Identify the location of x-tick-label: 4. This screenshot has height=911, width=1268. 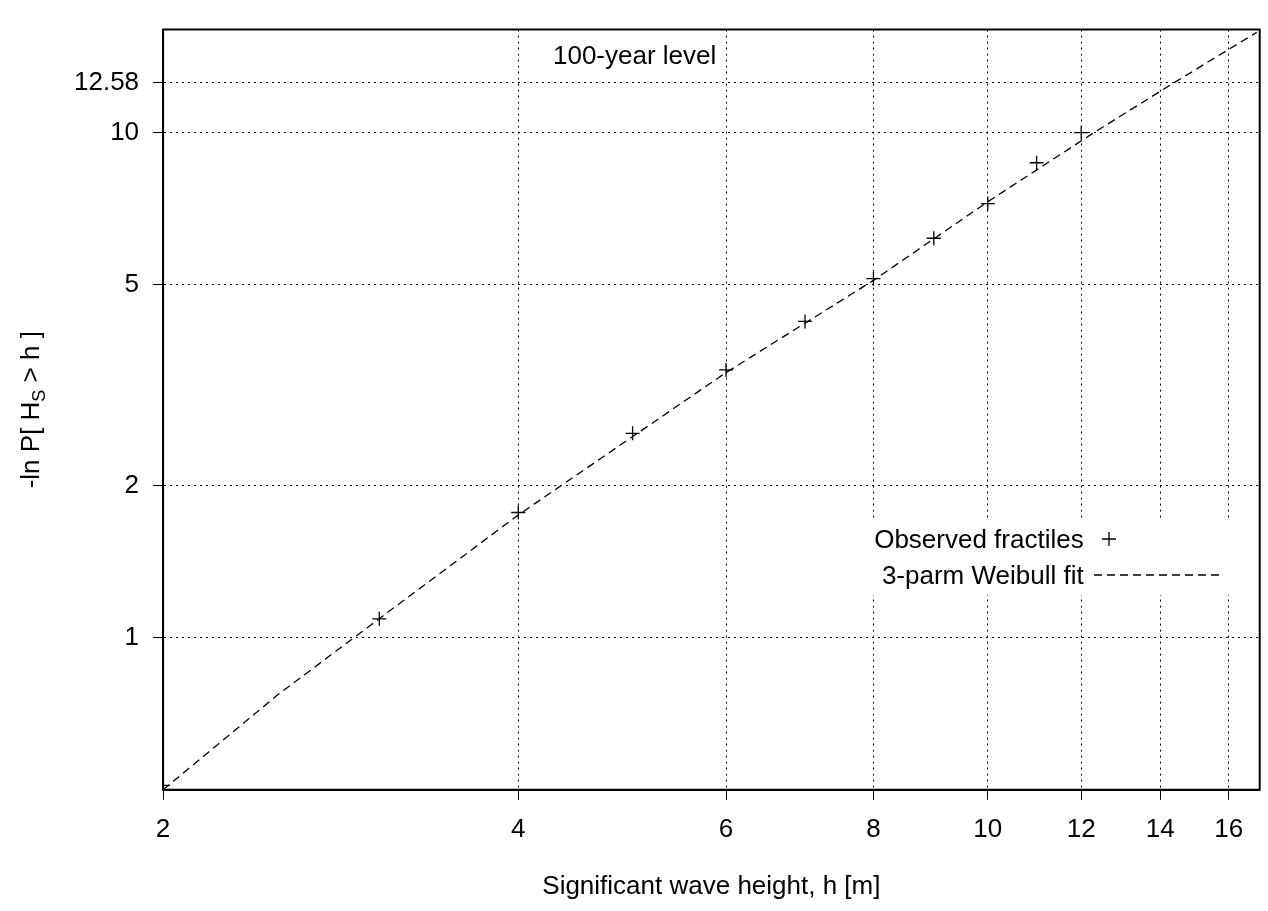
(518, 827).